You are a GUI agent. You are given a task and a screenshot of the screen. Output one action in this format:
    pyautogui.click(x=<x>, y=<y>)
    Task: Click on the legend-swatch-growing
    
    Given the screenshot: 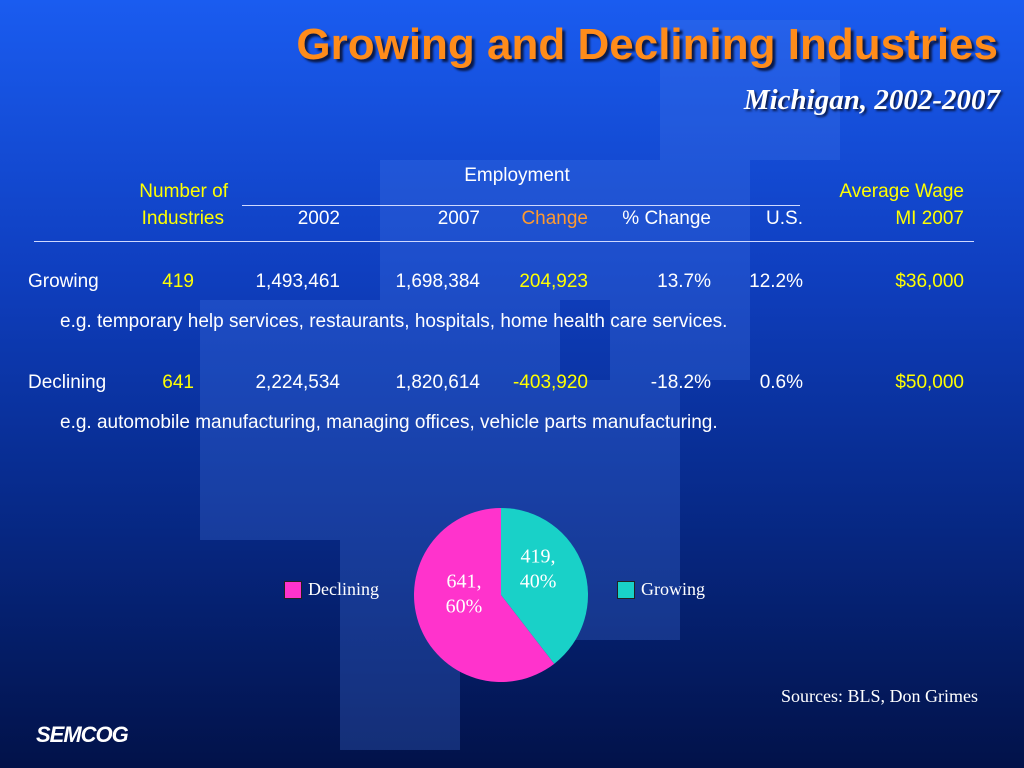 What is the action you would take?
    pyautogui.click(x=626, y=590)
    